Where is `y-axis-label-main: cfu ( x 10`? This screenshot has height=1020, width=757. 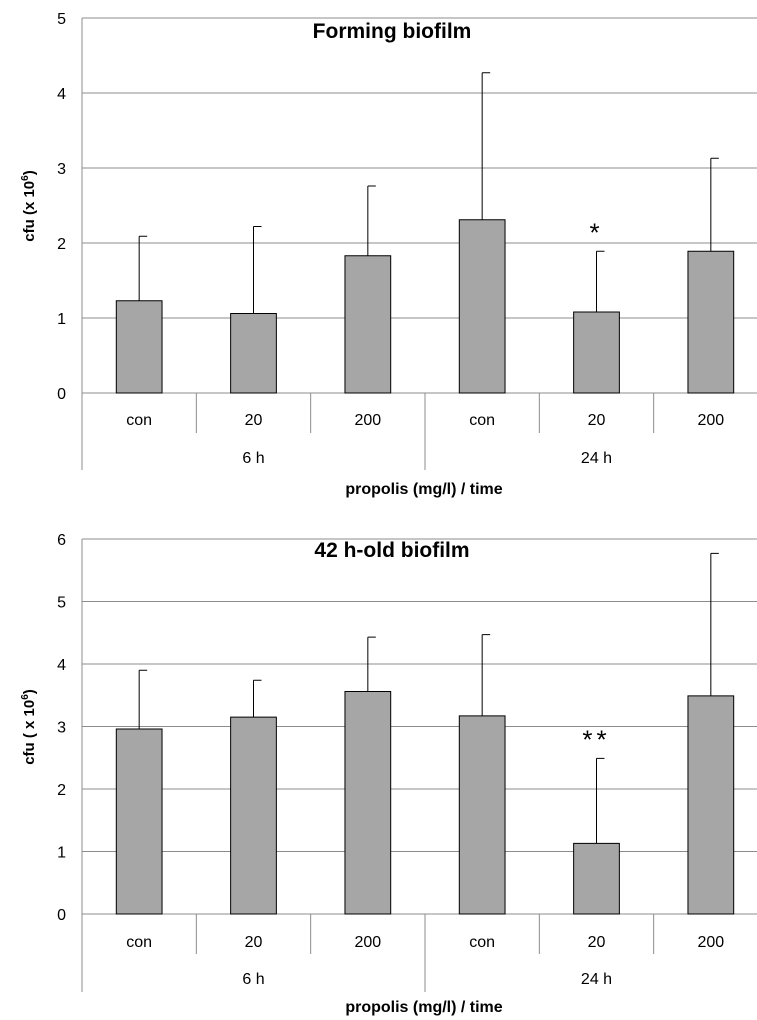
y-axis-label-main: cfu ( x 10 is located at coordinates (29, 732).